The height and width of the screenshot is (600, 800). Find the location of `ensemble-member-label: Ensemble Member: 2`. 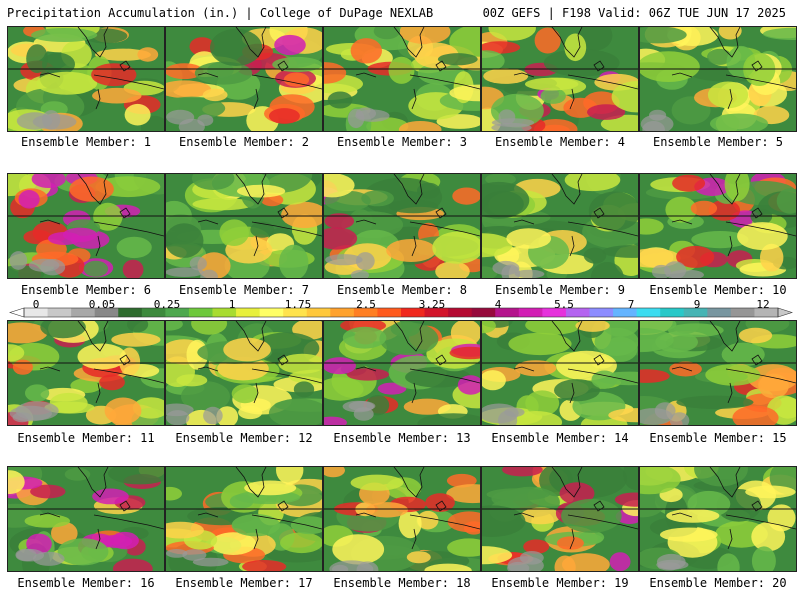

ensemble-member-label: Ensemble Member: 2 is located at coordinates (244, 142).